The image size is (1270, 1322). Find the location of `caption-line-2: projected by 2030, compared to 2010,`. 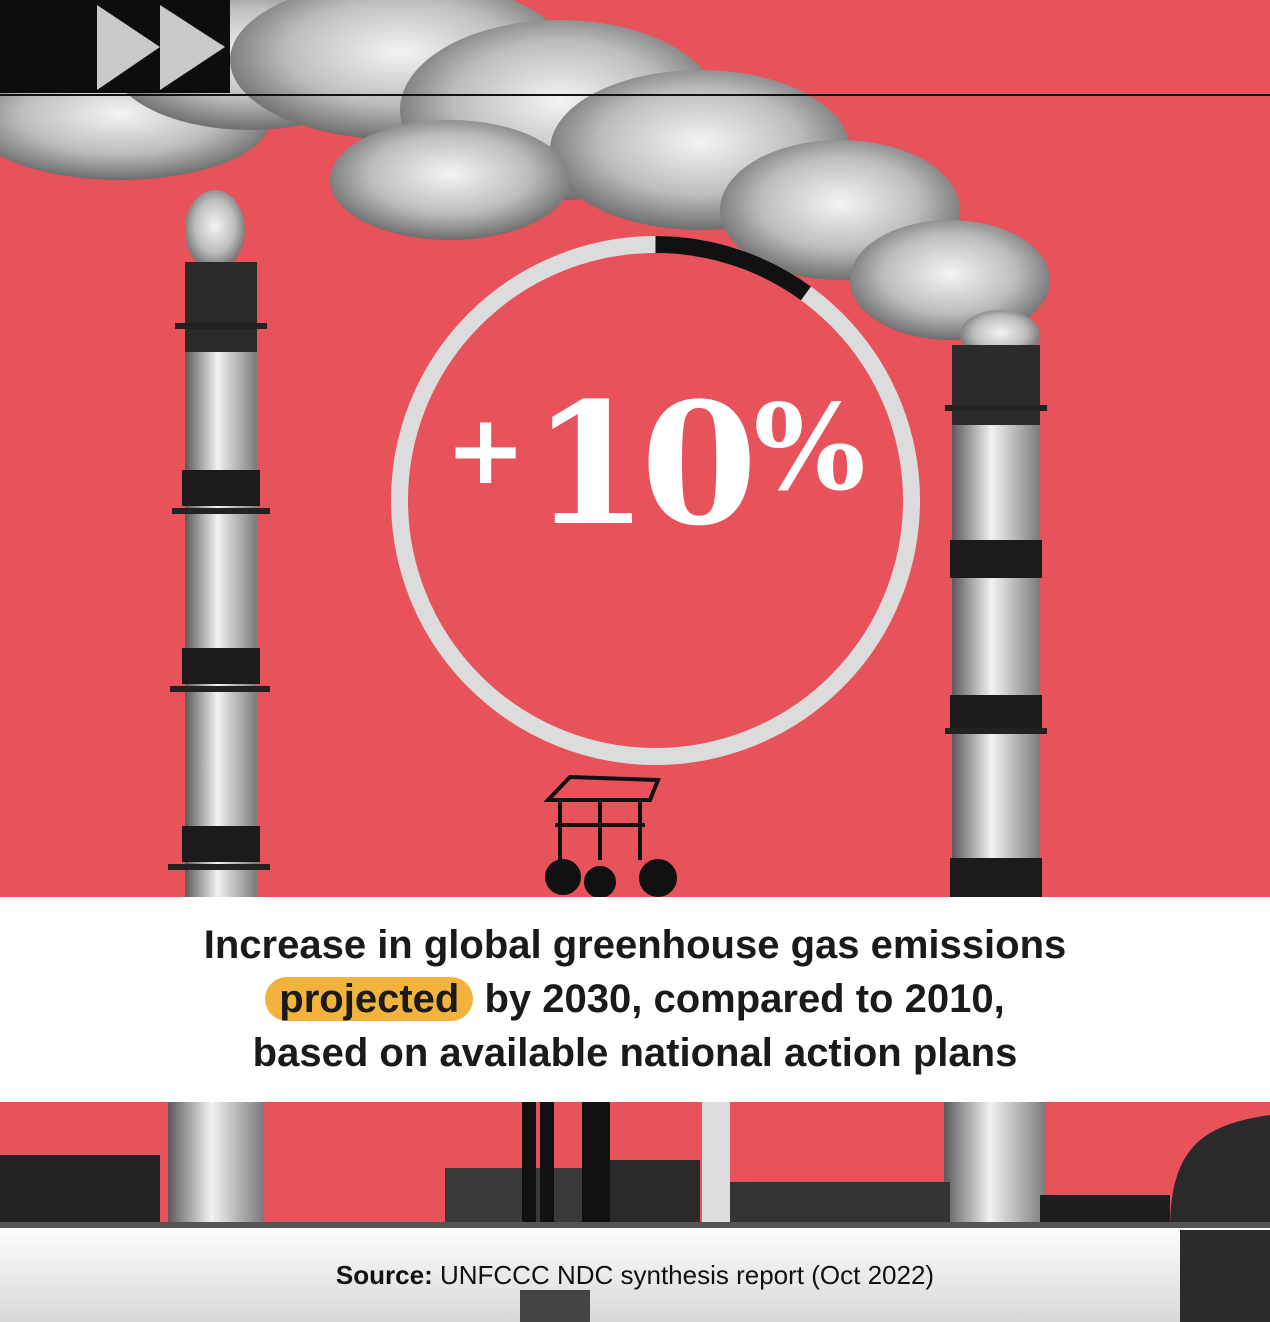

caption-line-2: projected by 2030, compared to 2010, is located at coordinates (635, 999).